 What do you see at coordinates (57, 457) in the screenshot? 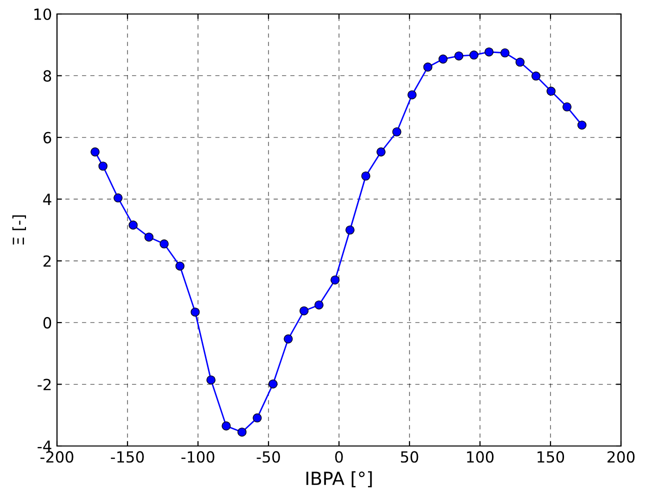
I see `x-tick-label: -200` at bounding box center [57, 457].